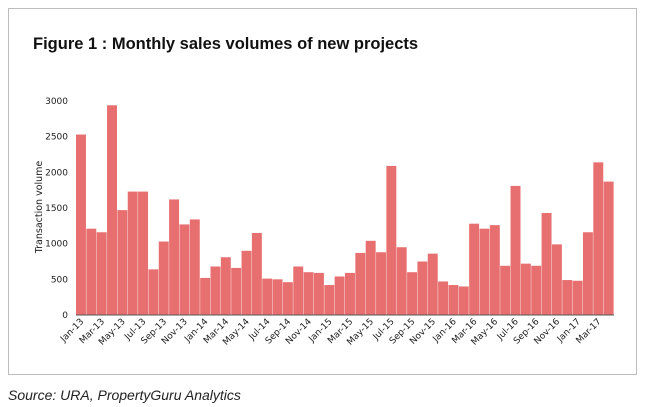 The width and height of the screenshot is (645, 407). Describe the element at coordinates (56, 173) in the screenshot. I see `y-tick-label: 2000` at that location.